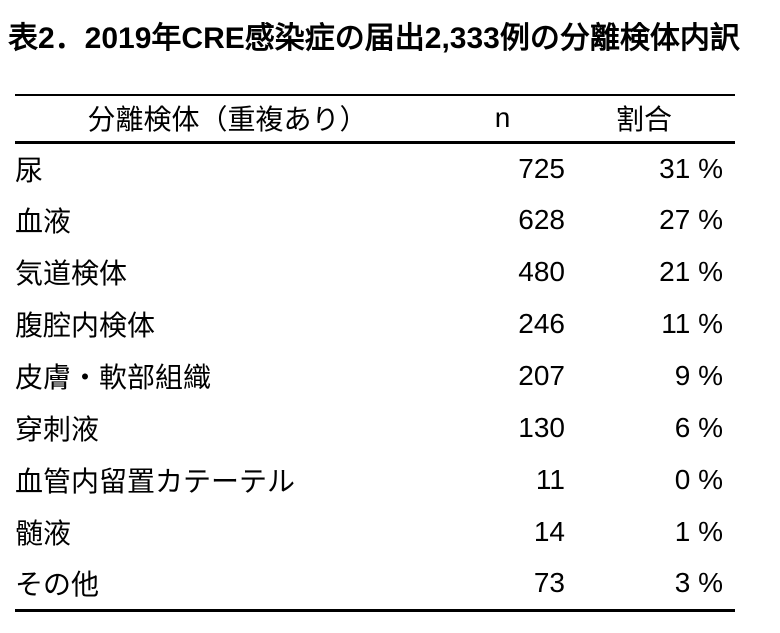 This screenshot has height=633, width=780. I want to click on cell-n: 480, so click(541, 271).